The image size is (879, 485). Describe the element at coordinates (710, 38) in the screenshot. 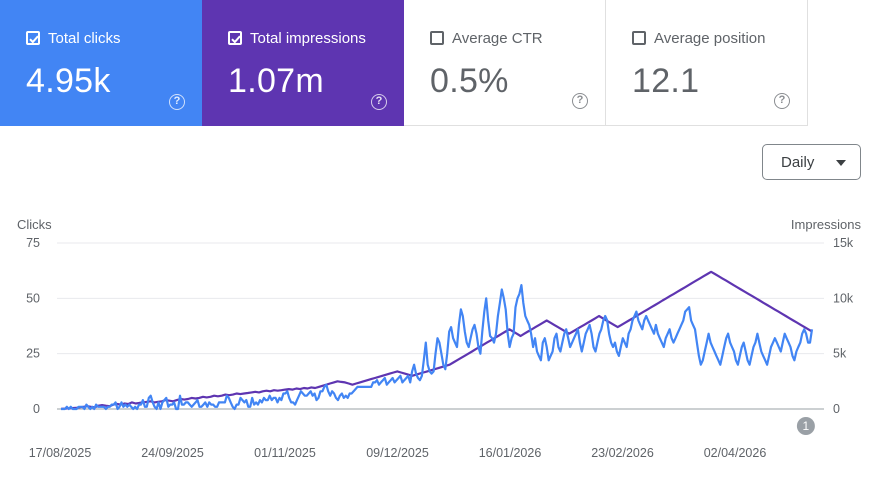

I see `metric-label: Average position` at that location.